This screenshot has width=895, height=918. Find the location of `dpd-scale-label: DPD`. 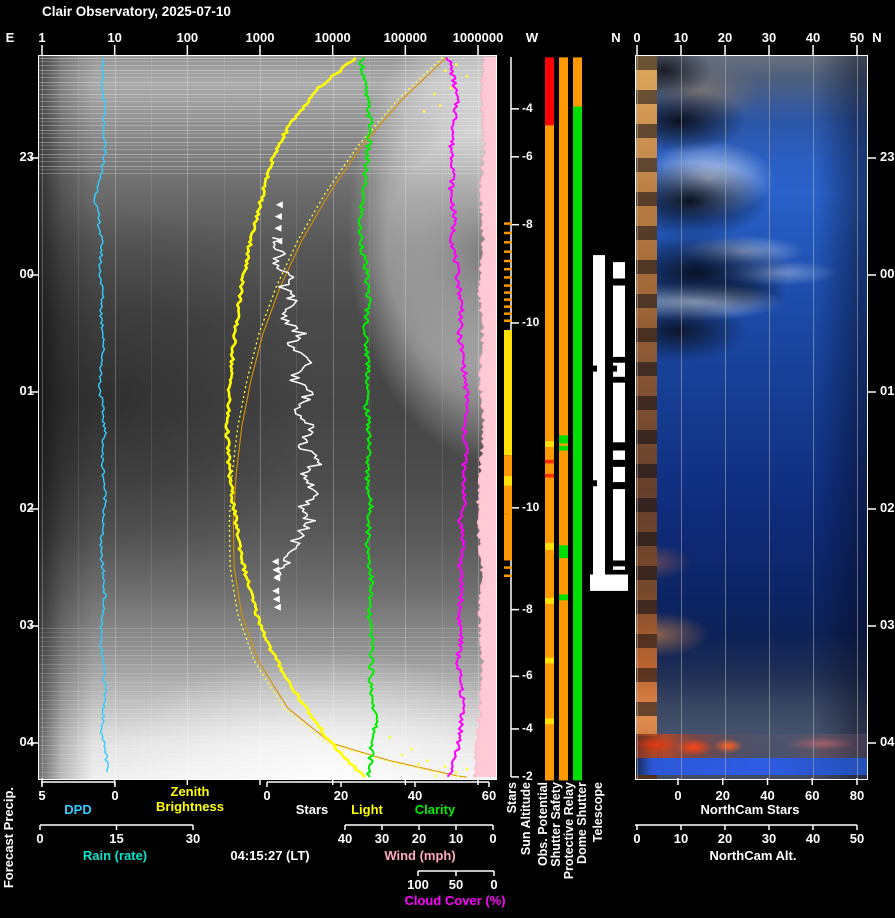

dpd-scale-label: DPD is located at coordinates (78, 809).